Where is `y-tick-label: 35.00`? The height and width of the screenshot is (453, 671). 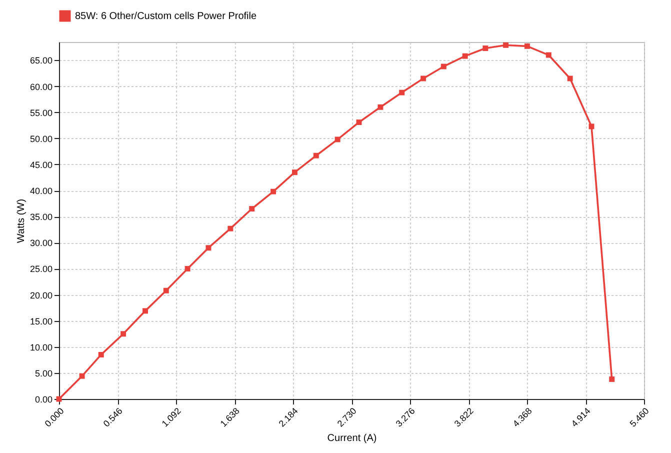 y-tick-label: 35.00 is located at coordinates (41, 217).